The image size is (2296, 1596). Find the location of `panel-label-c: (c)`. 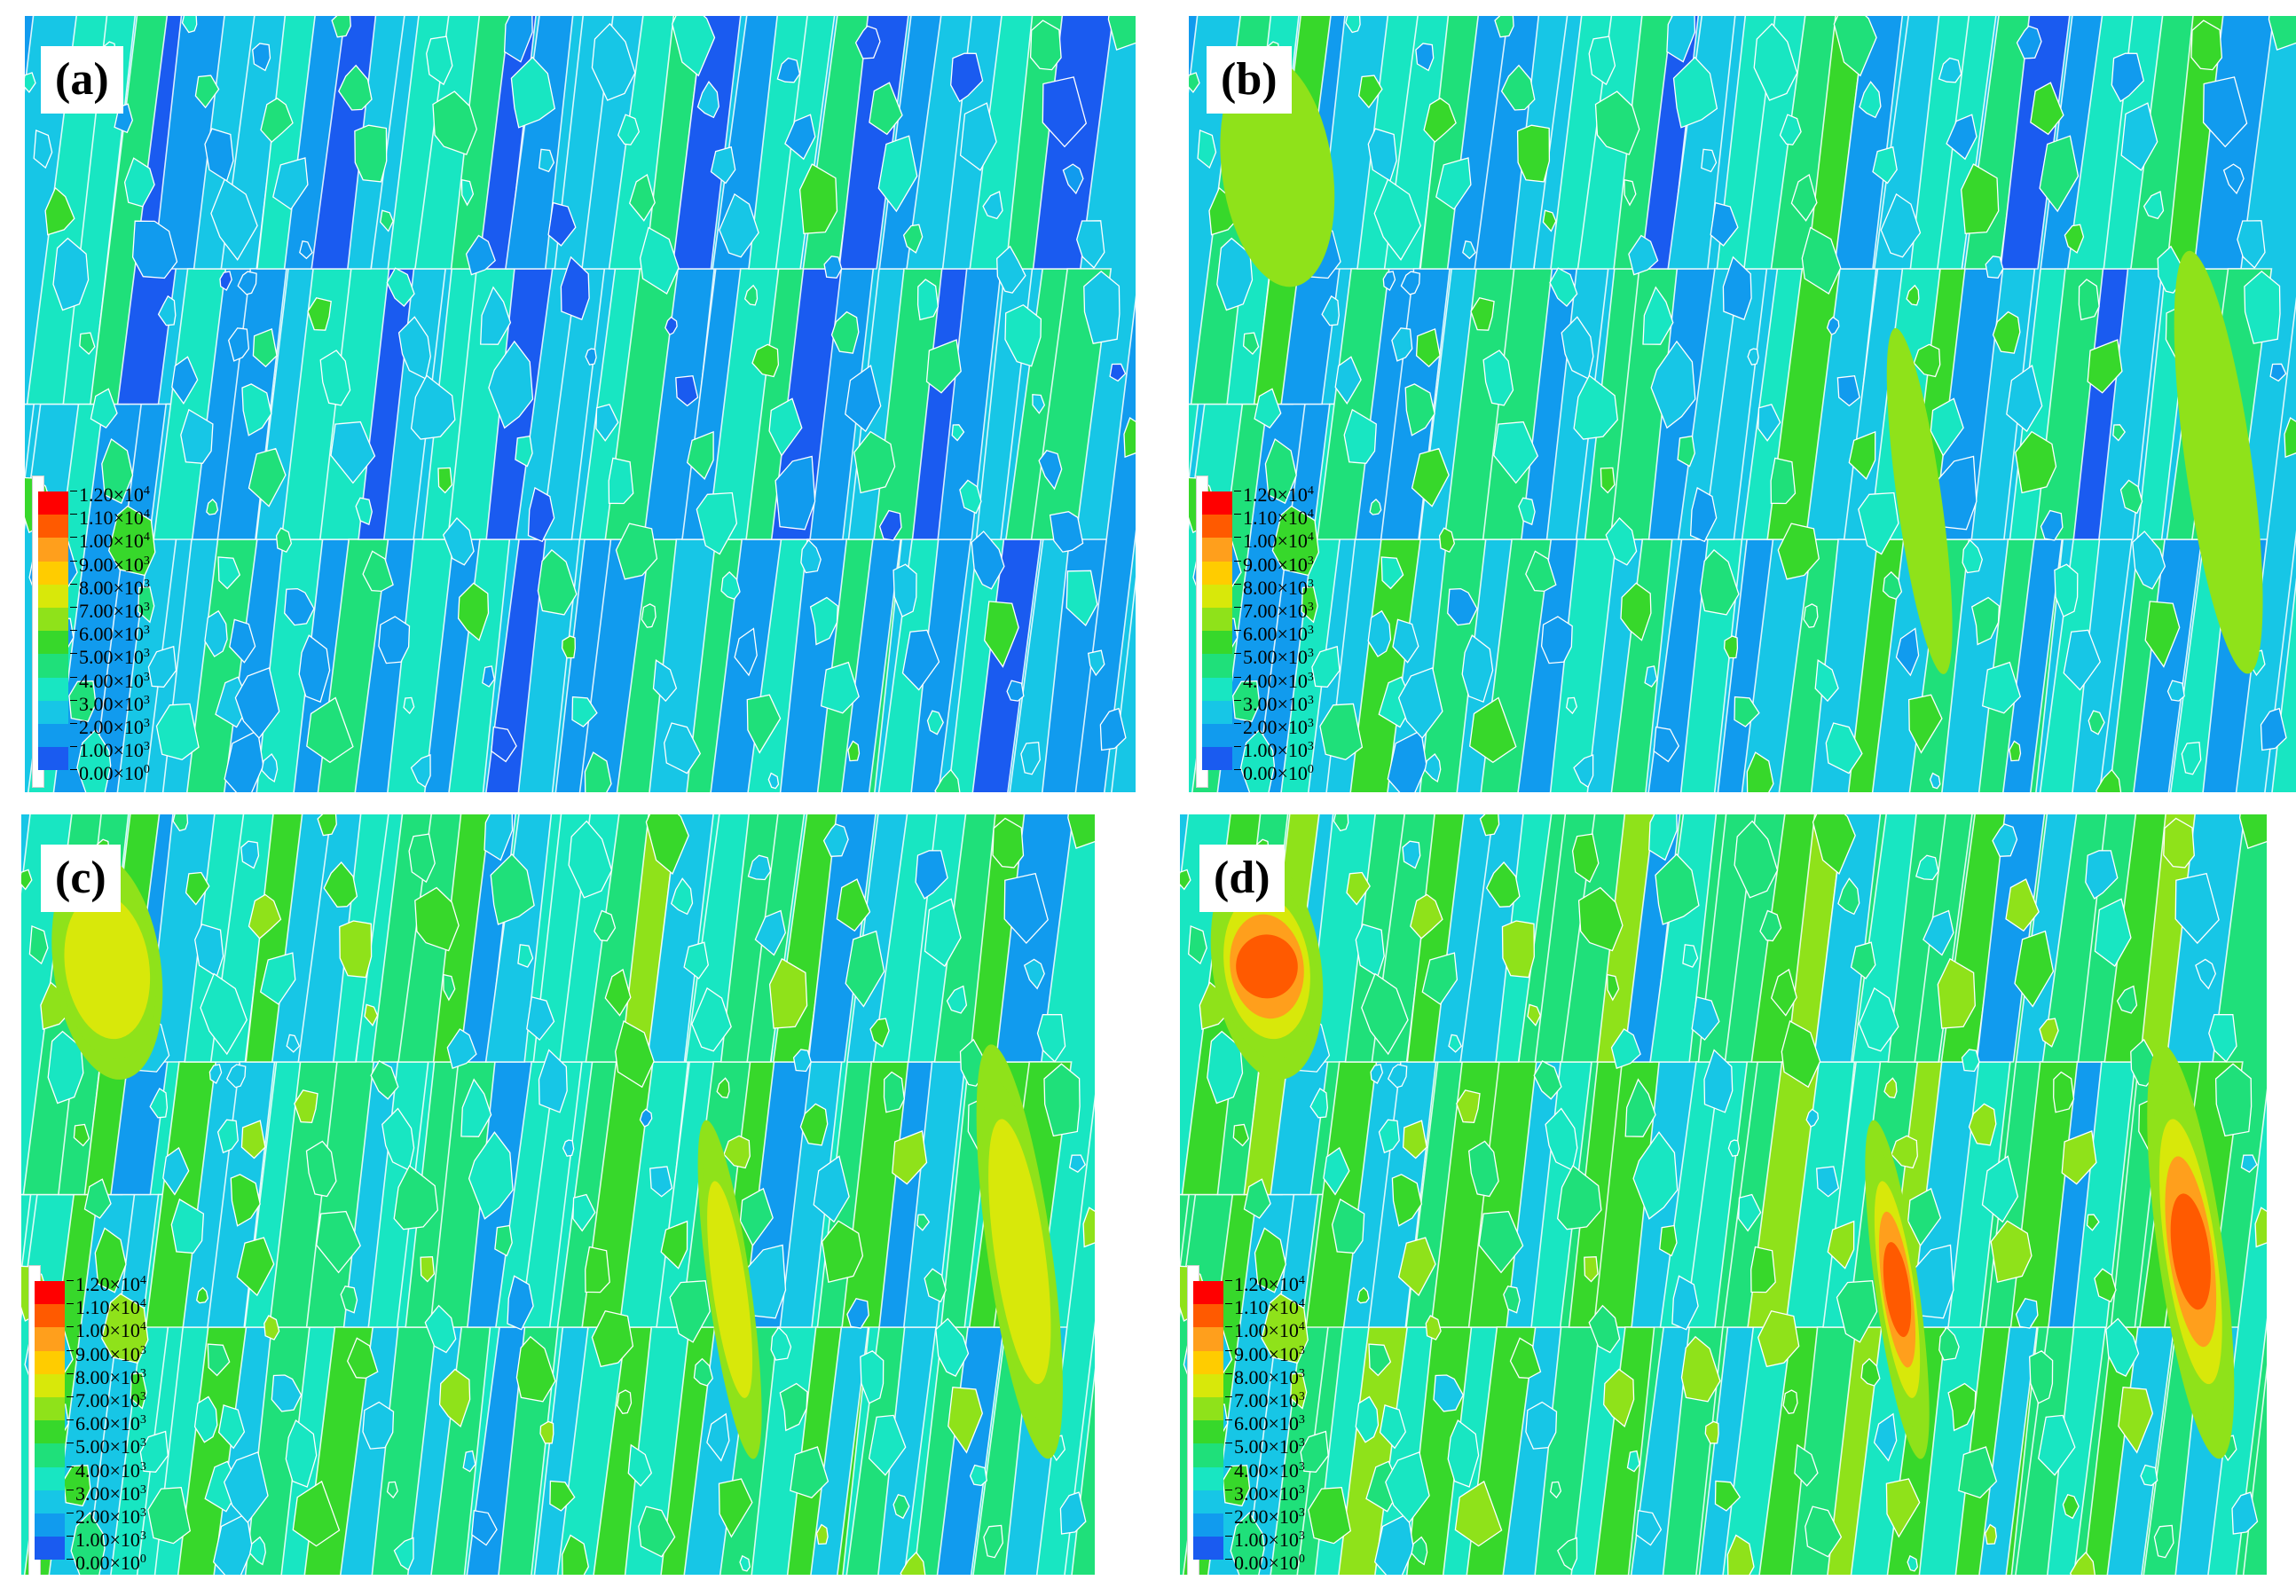

panel-label-c: (c) is located at coordinates (81, 878).